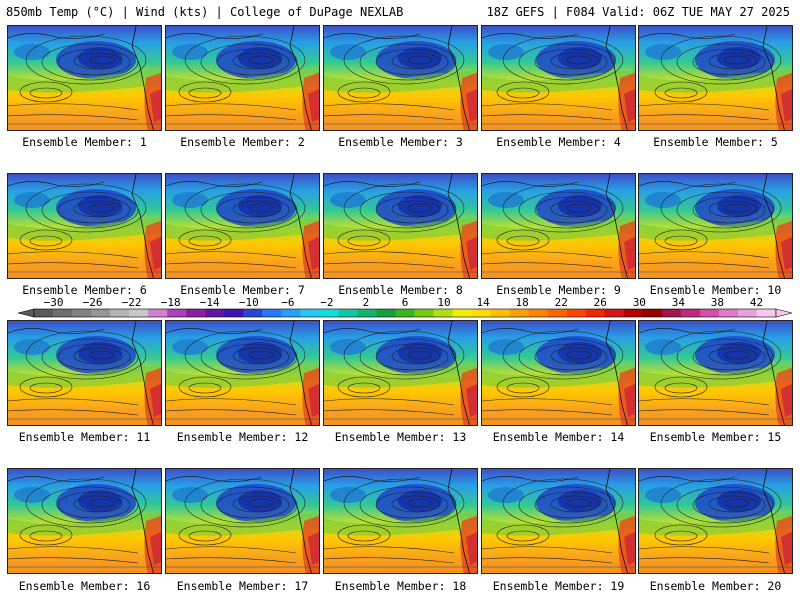 The image size is (800, 600). Describe the element at coordinates (715, 290) in the screenshot. I see `ensemble-member-label: Ensemble Member: 10` at that location.